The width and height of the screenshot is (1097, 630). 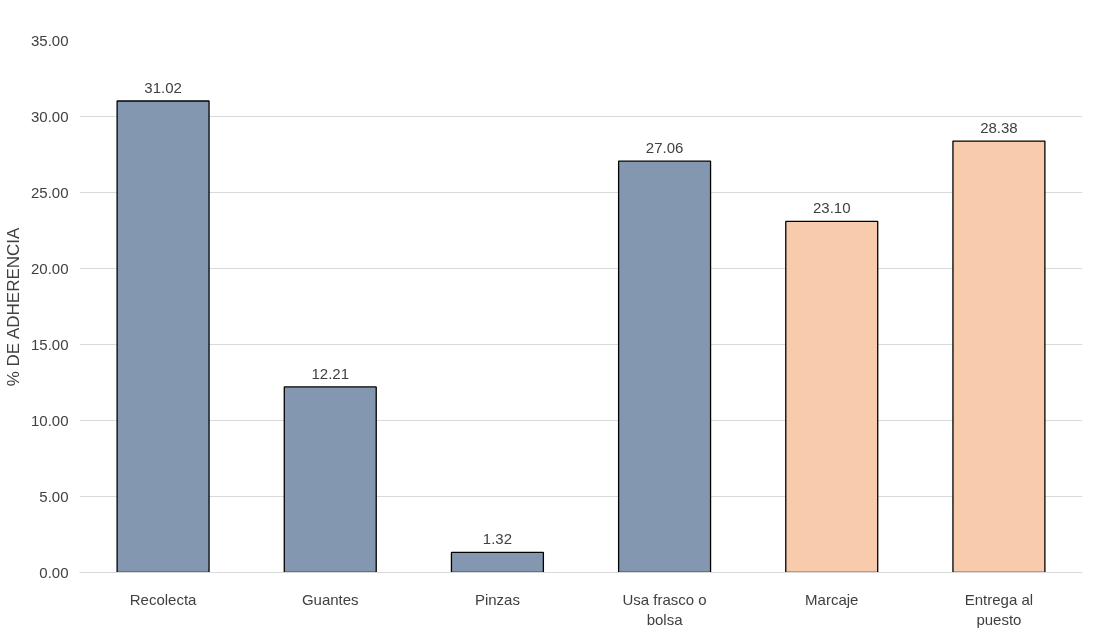 I want to click on data-label: 27.06, so click(x=664, y=148).